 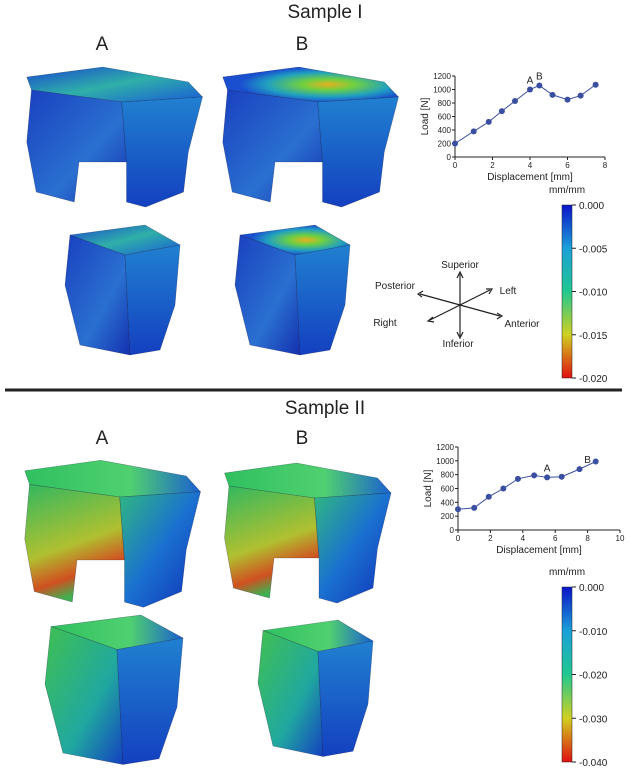 I want to click on orientation-label: Right, so click(x=385, y=323).